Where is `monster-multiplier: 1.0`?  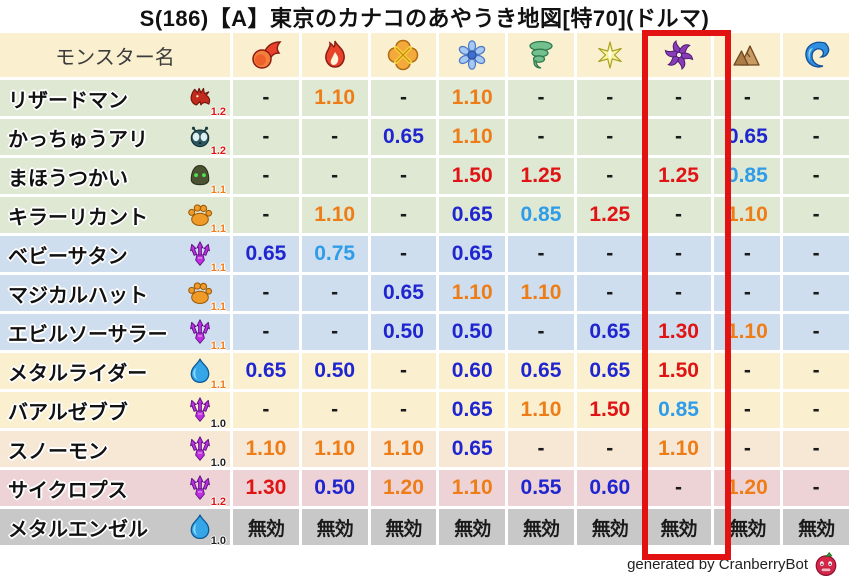
monster-multiplier: 1.0 is located at coordinates (218, 541).